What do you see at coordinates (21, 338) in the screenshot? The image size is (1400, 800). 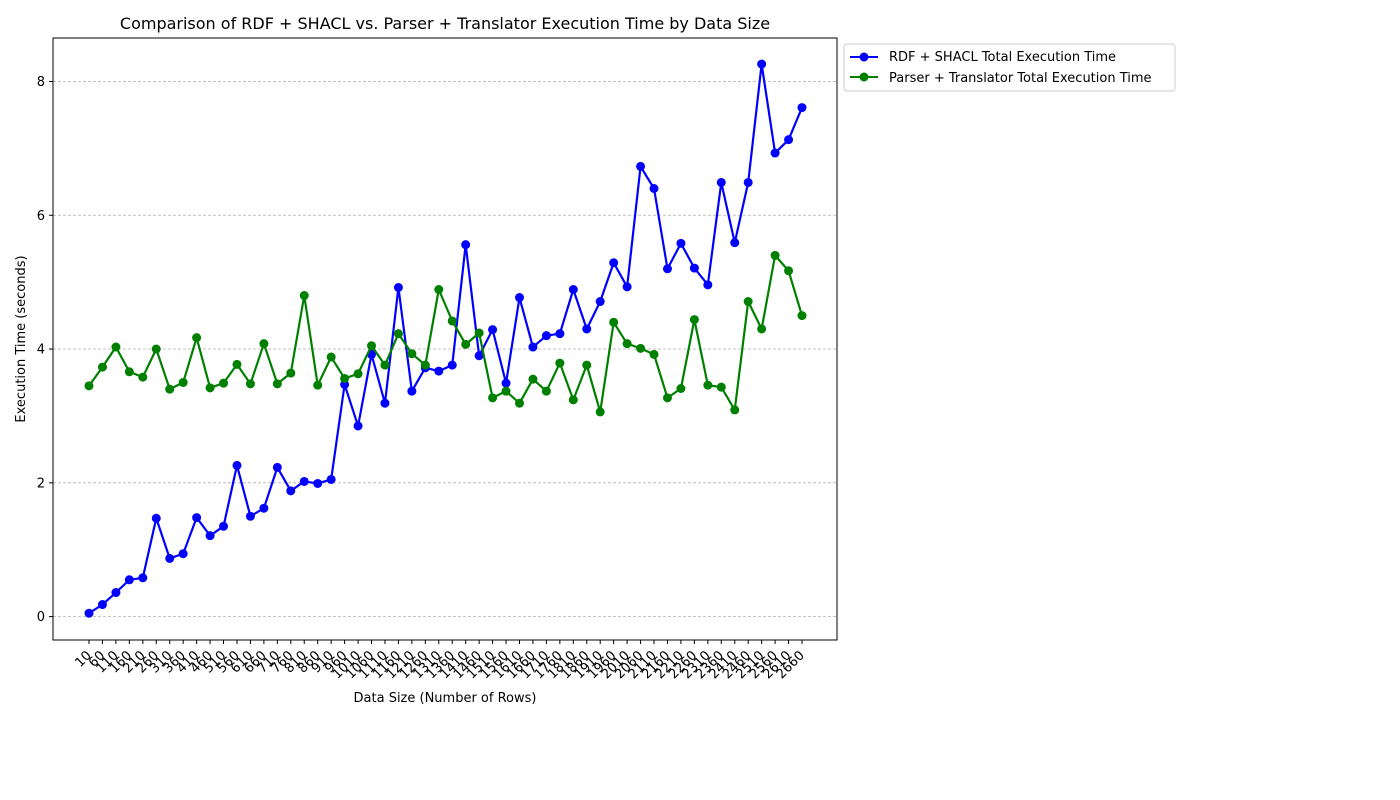 I see `y-axis-label: Execution Time (seconds)` at bounding box center [21, 338].